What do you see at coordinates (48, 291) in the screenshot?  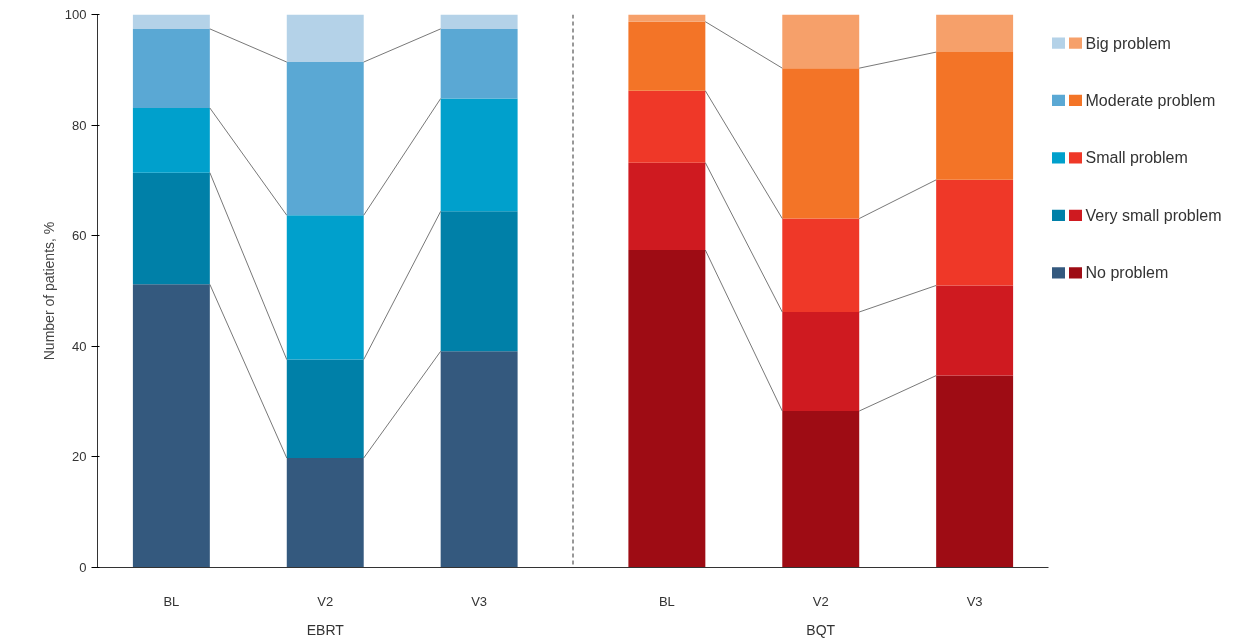 I see `y-axis-title: Number of patients, %` at bounding box center [48, 291].